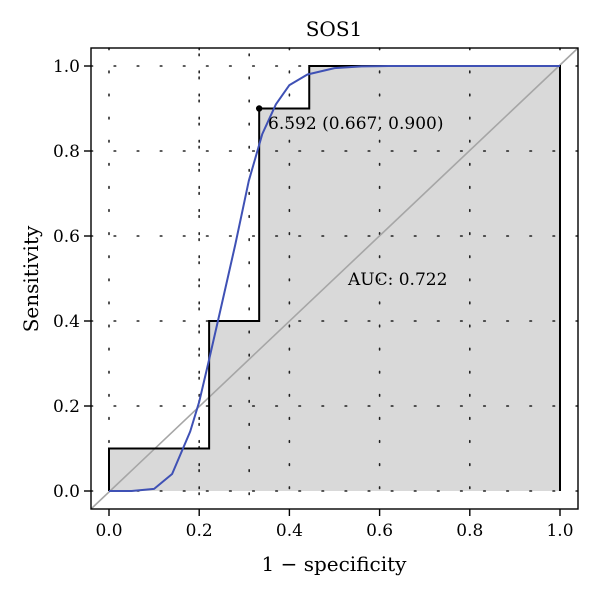 The height and width of the screenshot is (597, 600). What do you see at coordinates (66, 67) in the screenshot?
I see `y-tick-label: 1.0` at bounding box center [66, 67].